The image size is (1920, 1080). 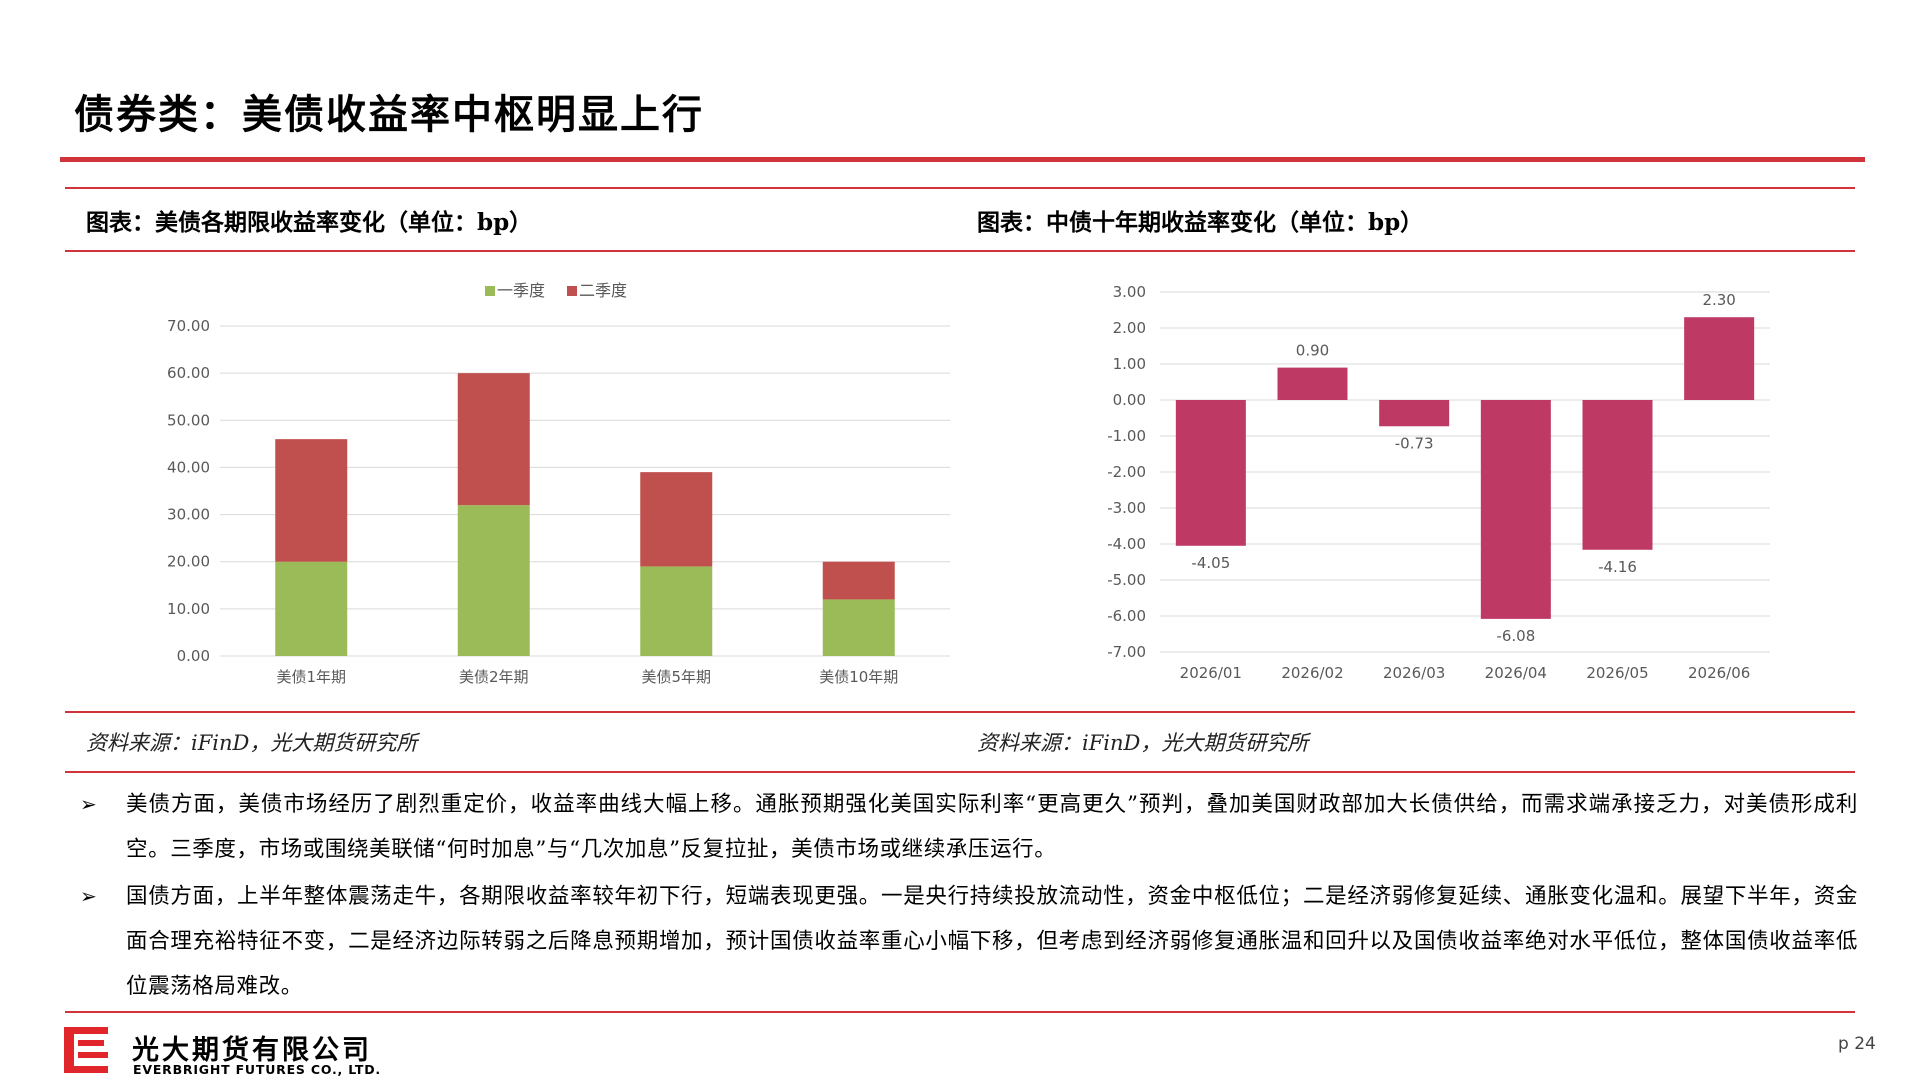 I want to click on y-tick-label: -3.00, so click(x=1126, y=508).